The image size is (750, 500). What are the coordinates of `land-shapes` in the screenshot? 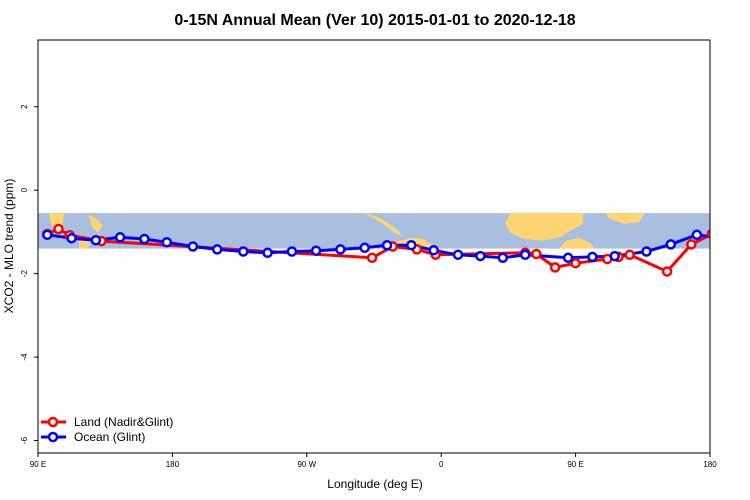 It's located at (399, 231).